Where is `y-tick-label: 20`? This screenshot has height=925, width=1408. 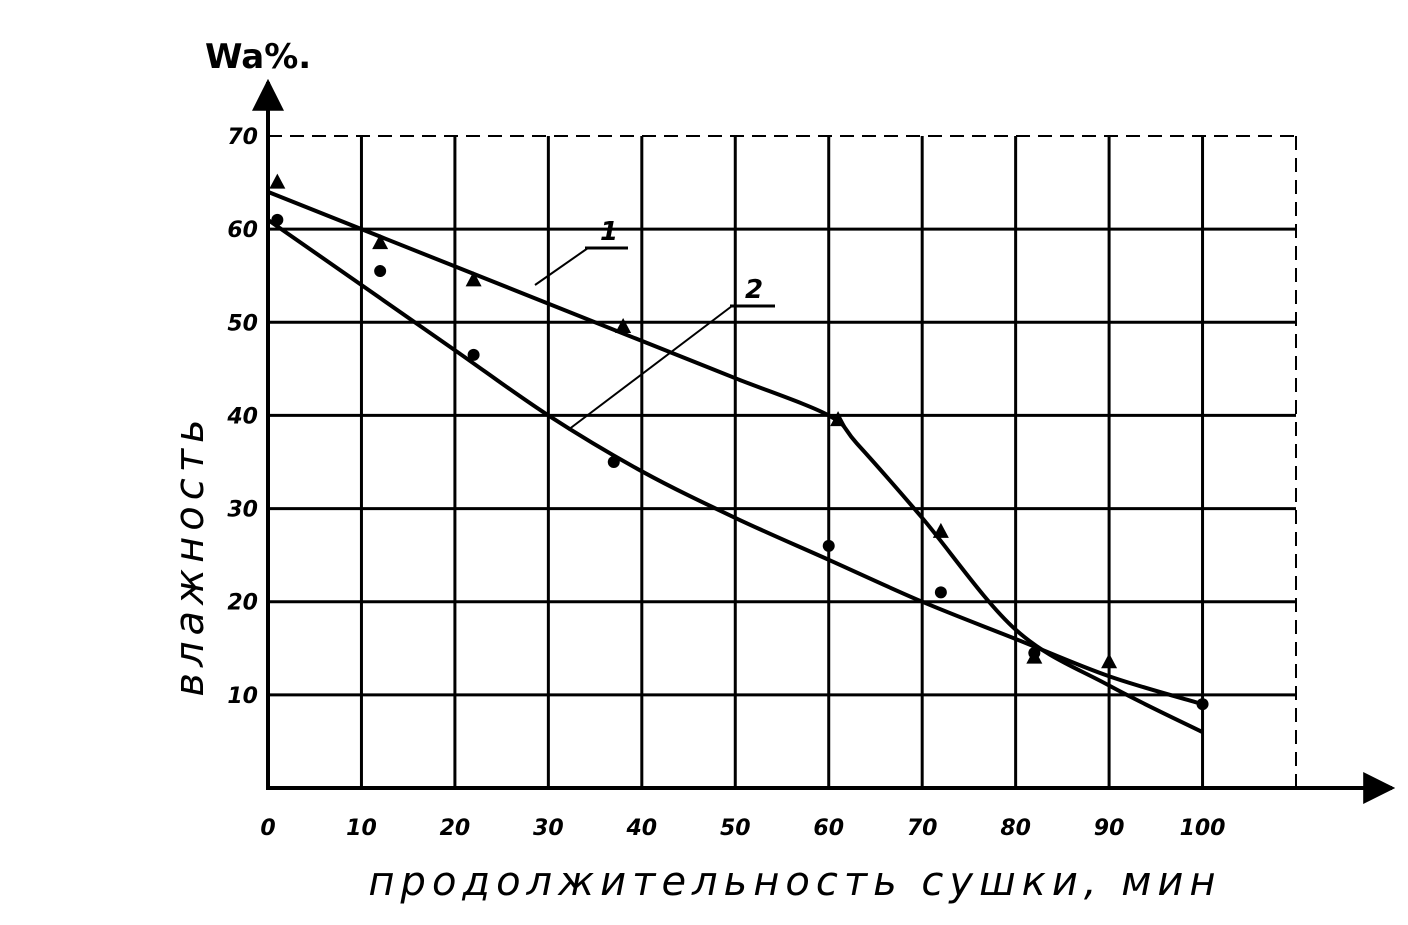 y-tick-label: 20 is located at coordinates (242, 603).